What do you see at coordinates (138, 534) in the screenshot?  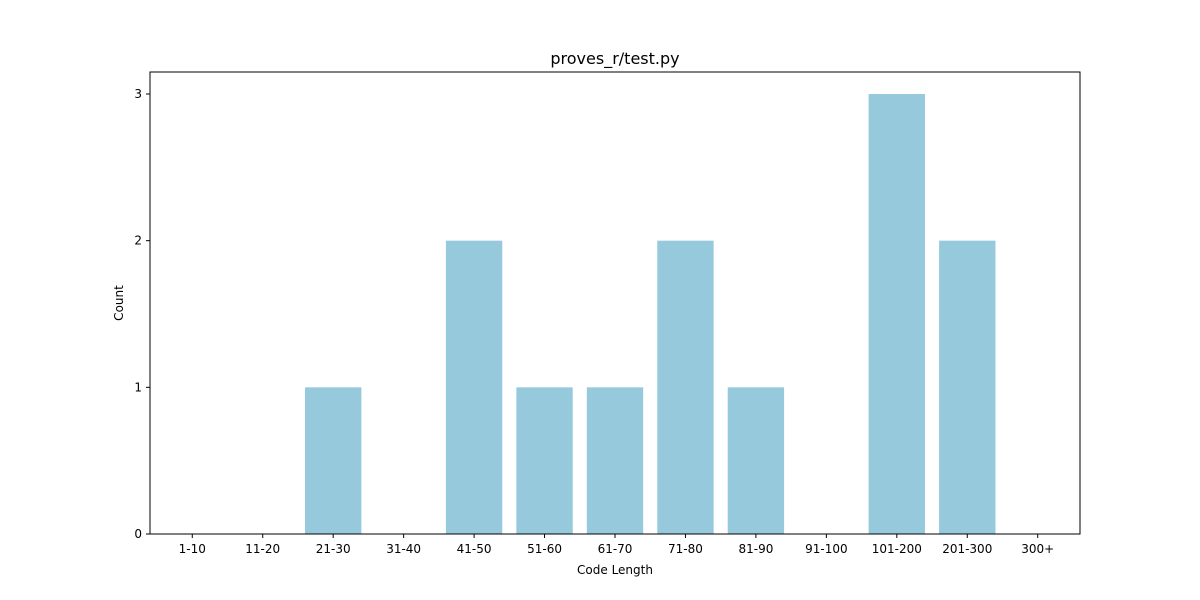 I see `y-tick-label: 0` at bounding box center [138, 534].